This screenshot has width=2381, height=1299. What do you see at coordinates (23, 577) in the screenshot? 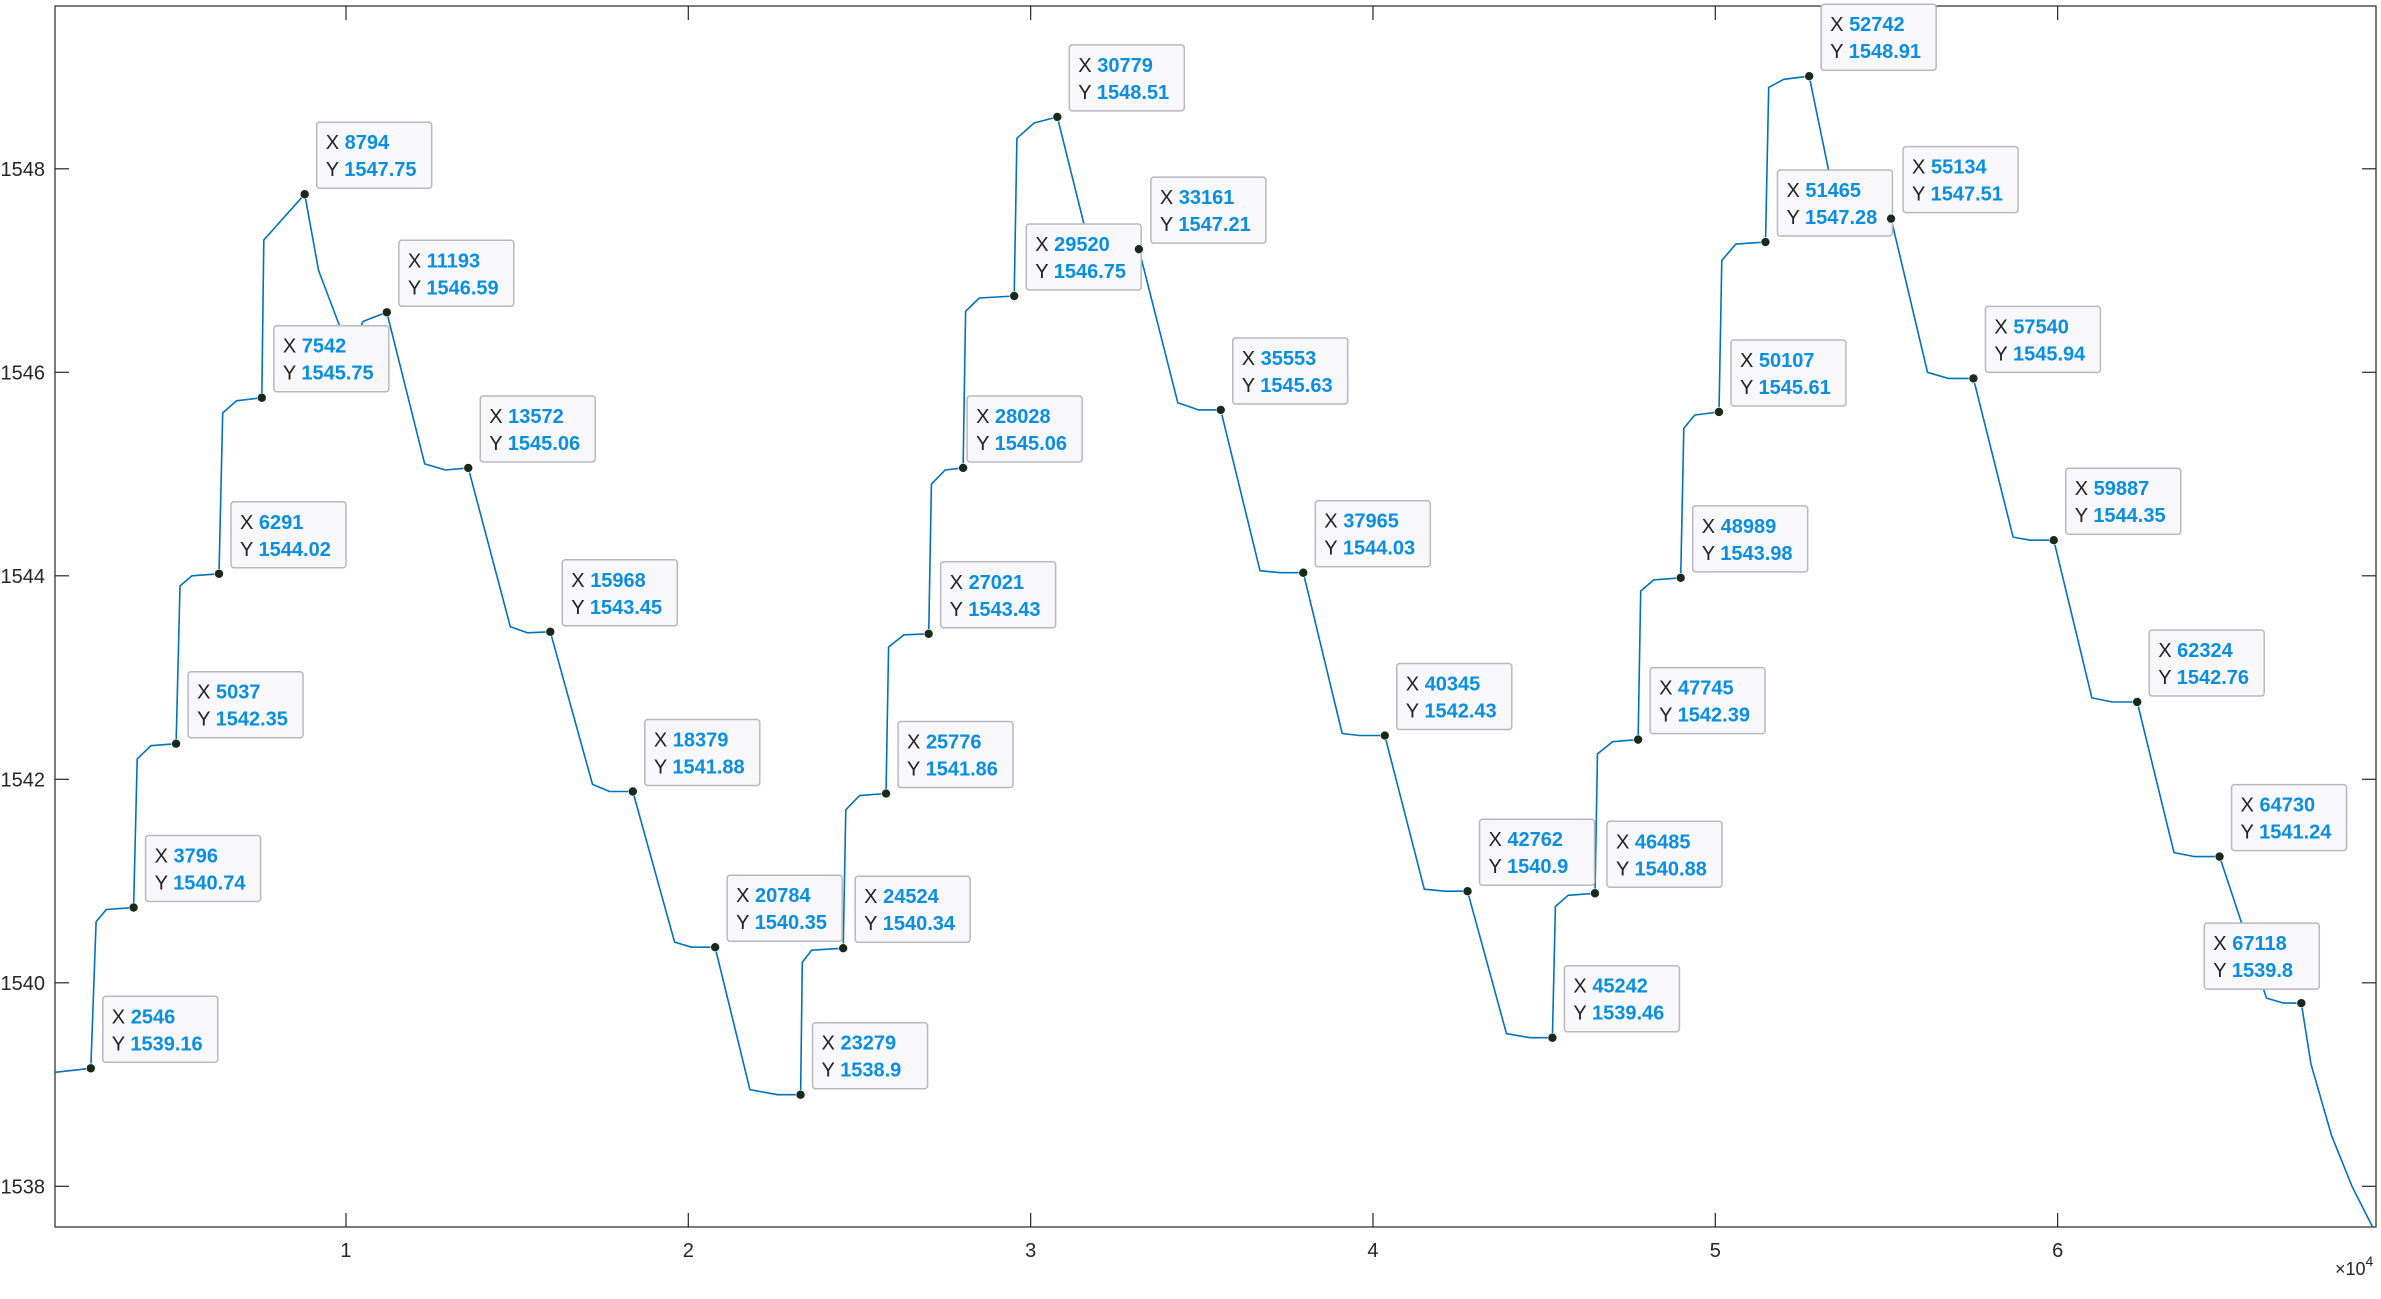
I see `y-tick-label: 1544` at bounding box center [23, 577].